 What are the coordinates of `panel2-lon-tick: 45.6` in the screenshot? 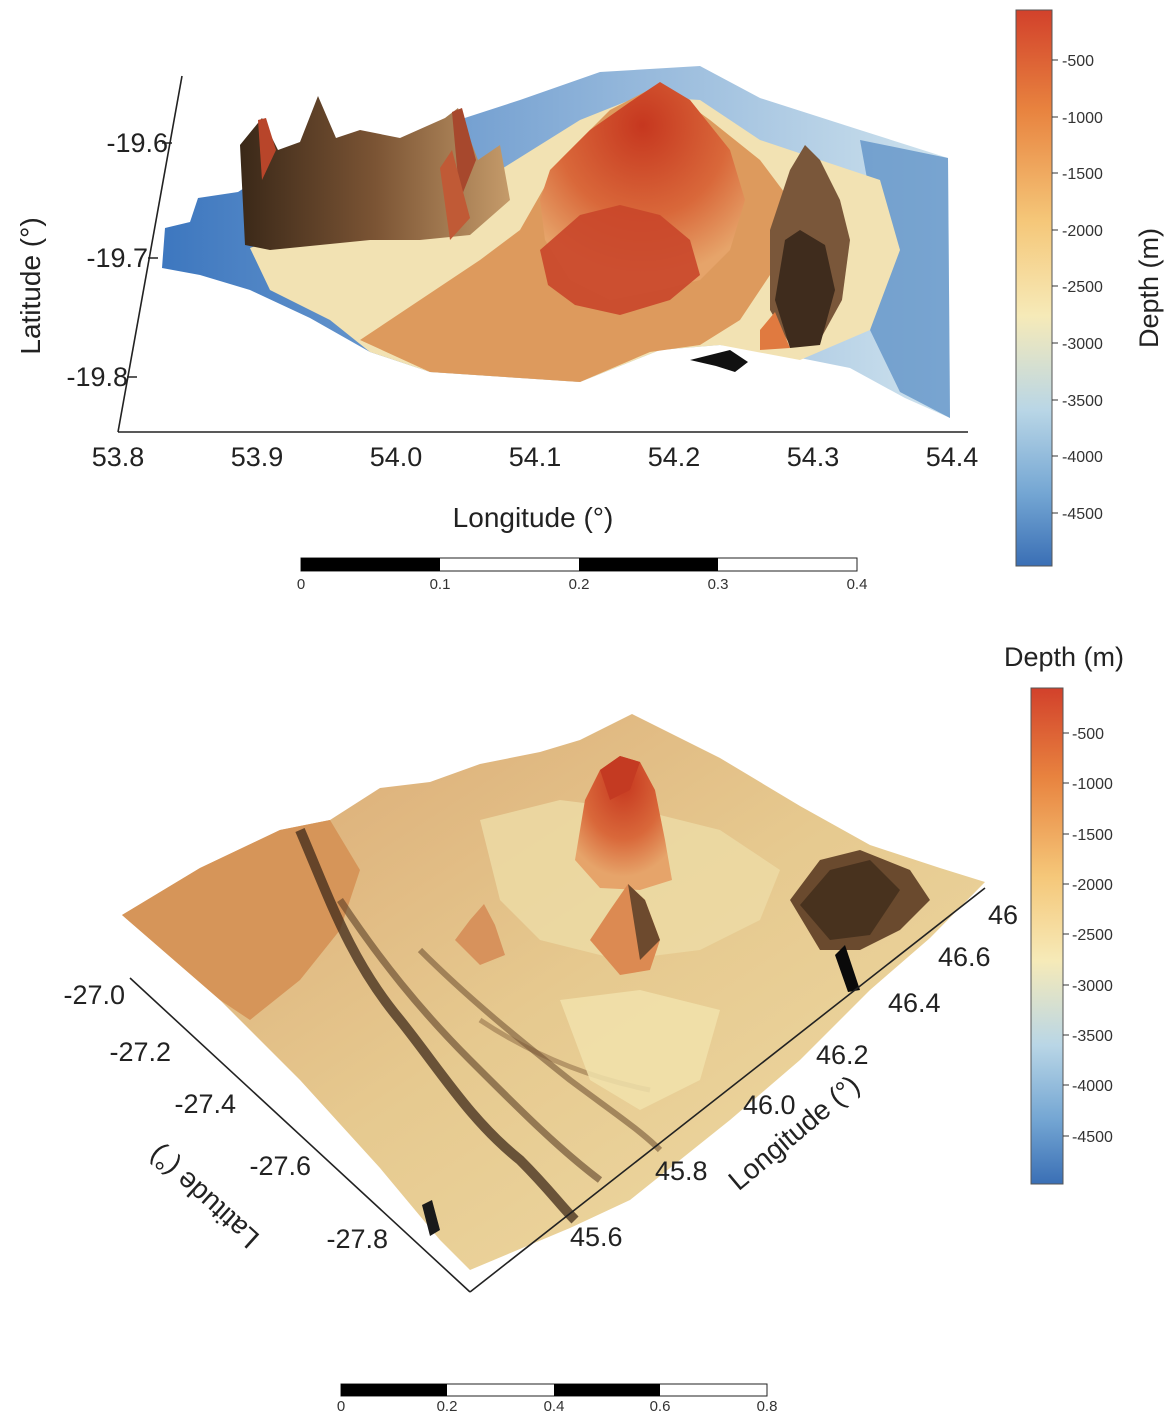 It's located at (596, 1237).